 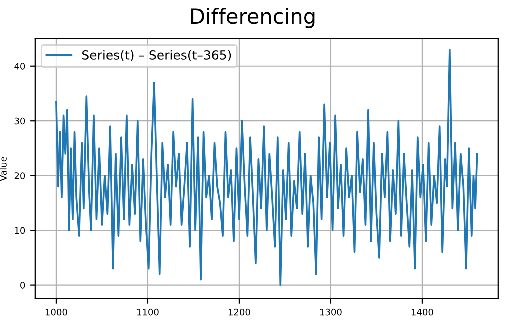 I want to click on x-tick-label: 1400, so click(x=423, y=312).